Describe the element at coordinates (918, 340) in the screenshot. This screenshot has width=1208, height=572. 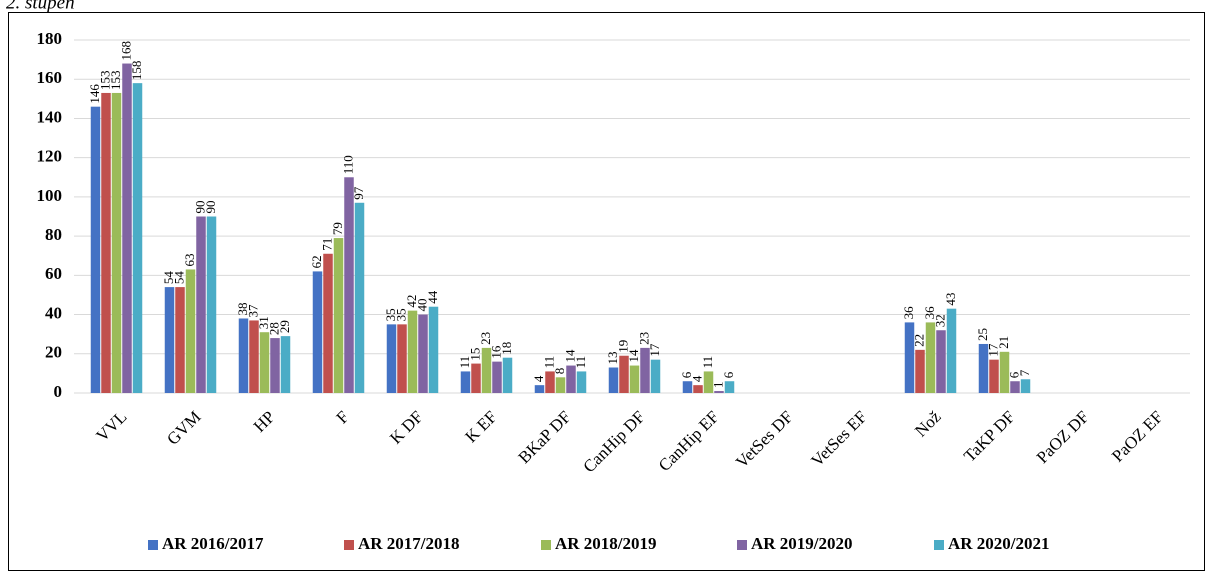
I see `data-label: 22` at that location.